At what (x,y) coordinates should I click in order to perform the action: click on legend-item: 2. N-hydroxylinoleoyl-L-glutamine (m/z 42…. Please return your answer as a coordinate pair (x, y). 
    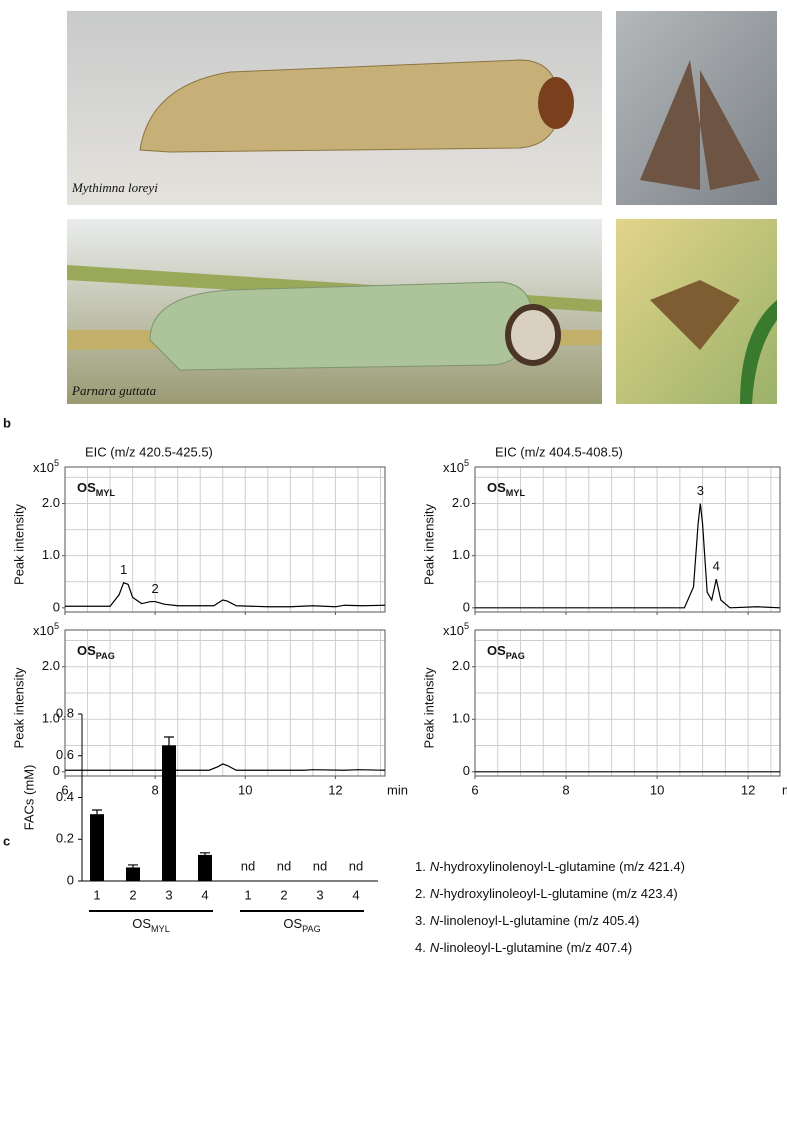
    Looking at the image, I should click on (546, 893).